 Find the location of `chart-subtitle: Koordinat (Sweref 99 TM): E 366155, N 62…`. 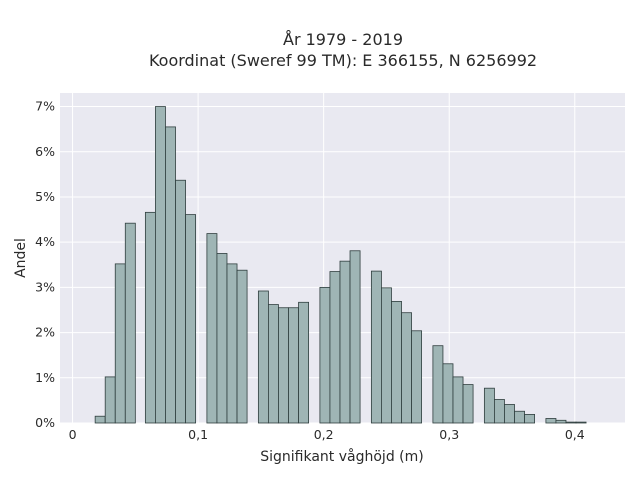

chart-subtitle: Koordinat (Sweref 99 TM): E 366155, N 62… is located at coordinates (343, 60).